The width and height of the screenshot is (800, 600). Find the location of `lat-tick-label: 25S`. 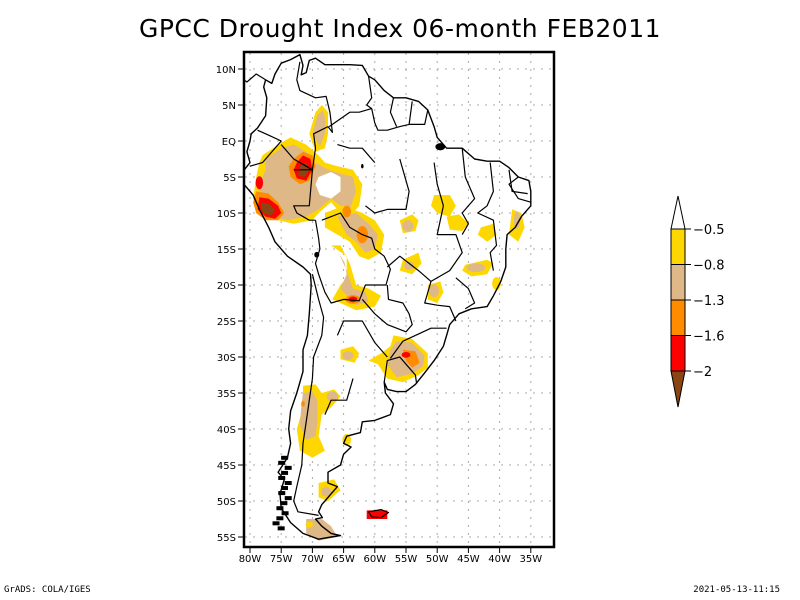

lat-tick-label: 25S is located at coordinates (226, 322).